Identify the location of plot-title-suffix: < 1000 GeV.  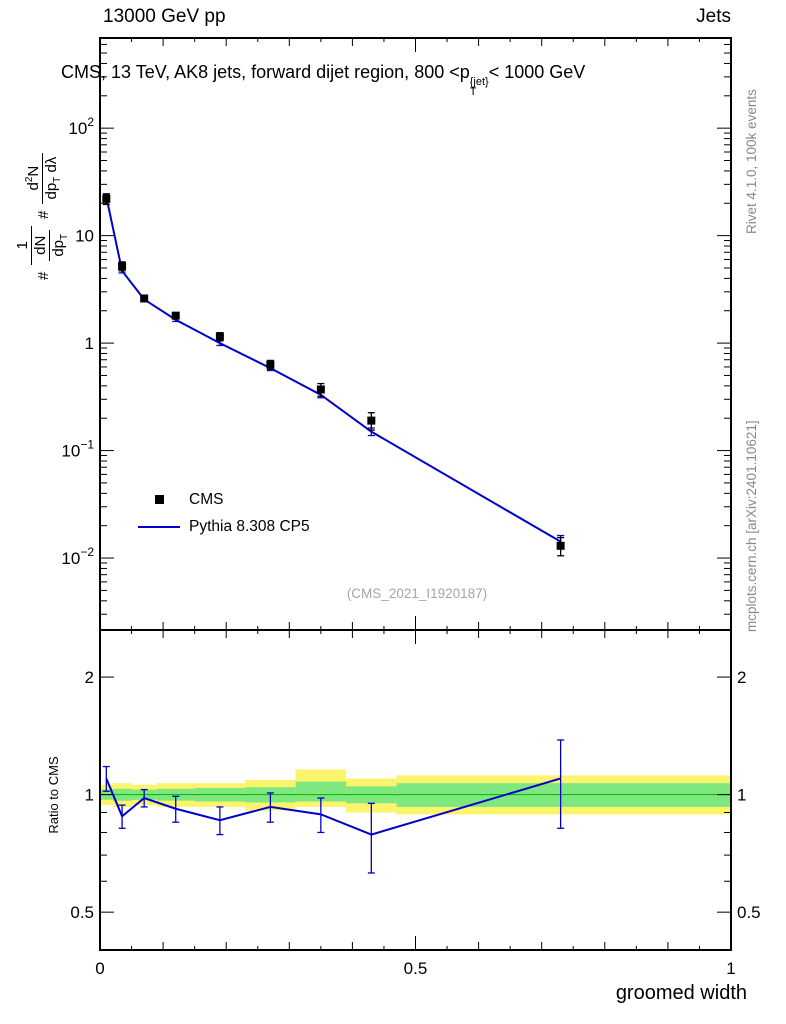
(537, 72).